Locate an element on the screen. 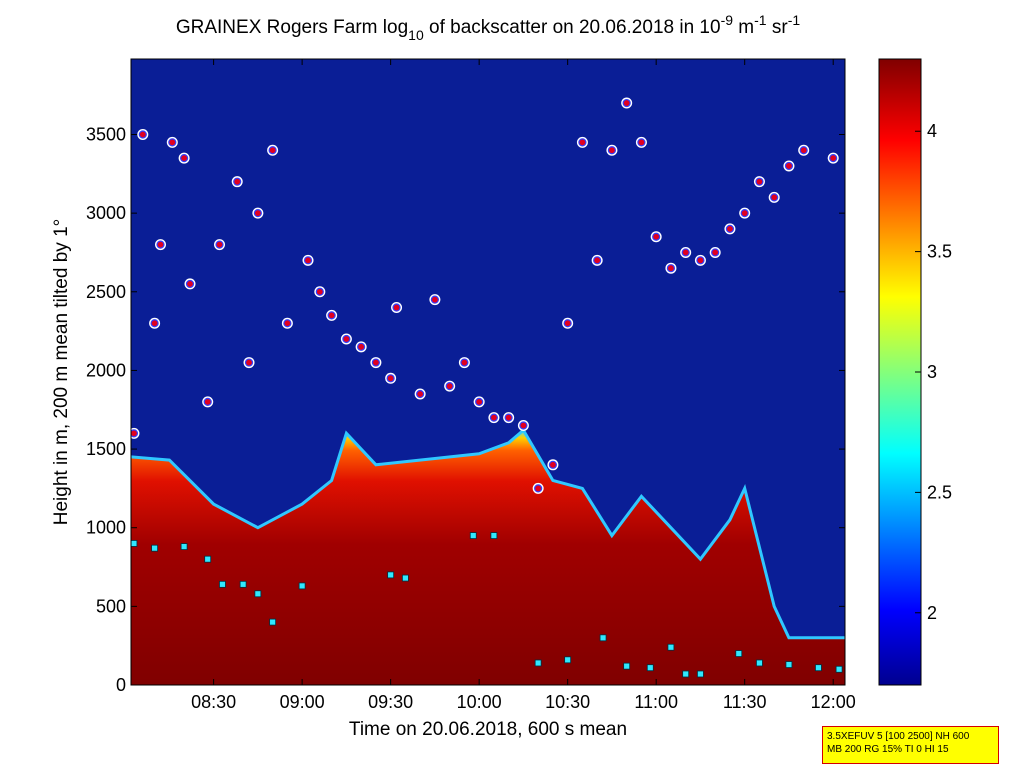 The height and width of the screenshot is (767, 1024). info-line-2: MB 200 RG 15% TI 0 HI 15 is located at coordinates (888, 749).